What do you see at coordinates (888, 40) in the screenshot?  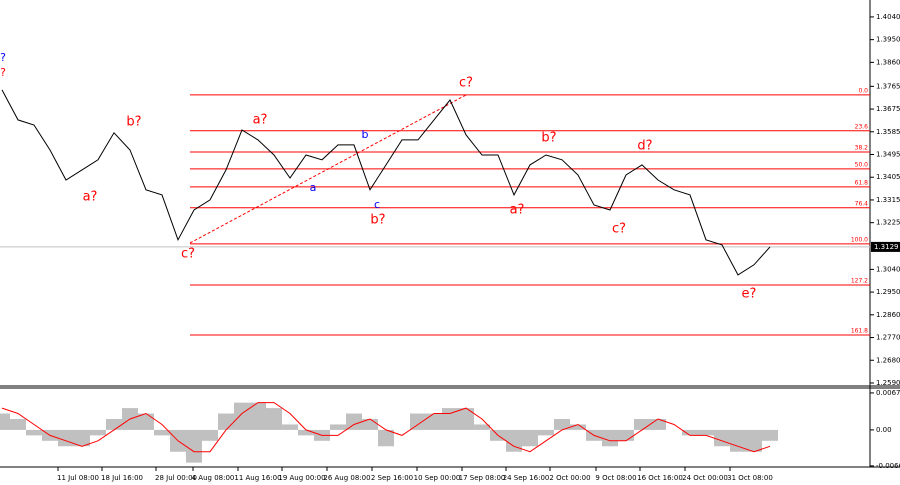 I see `y-tick-label: 1.3950` at bounding box center [888, 40].